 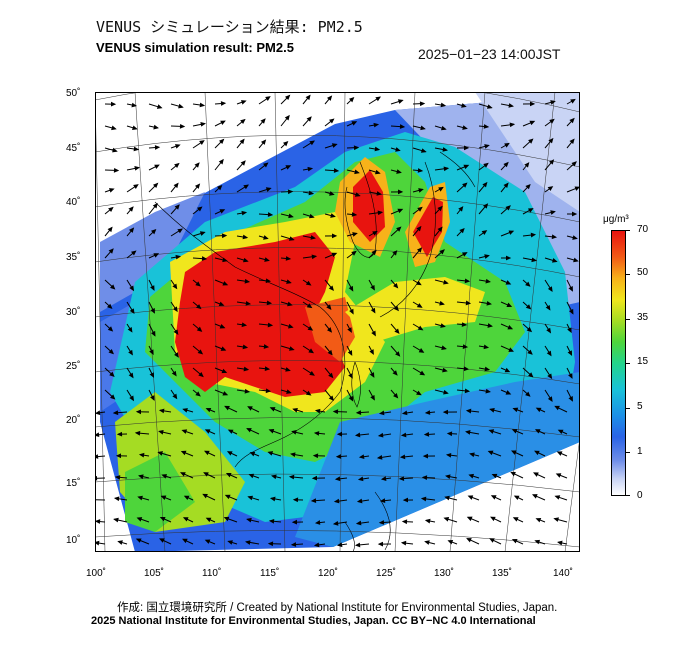 I want to click on lon-label: 125˚, so click(x=386, y=573).